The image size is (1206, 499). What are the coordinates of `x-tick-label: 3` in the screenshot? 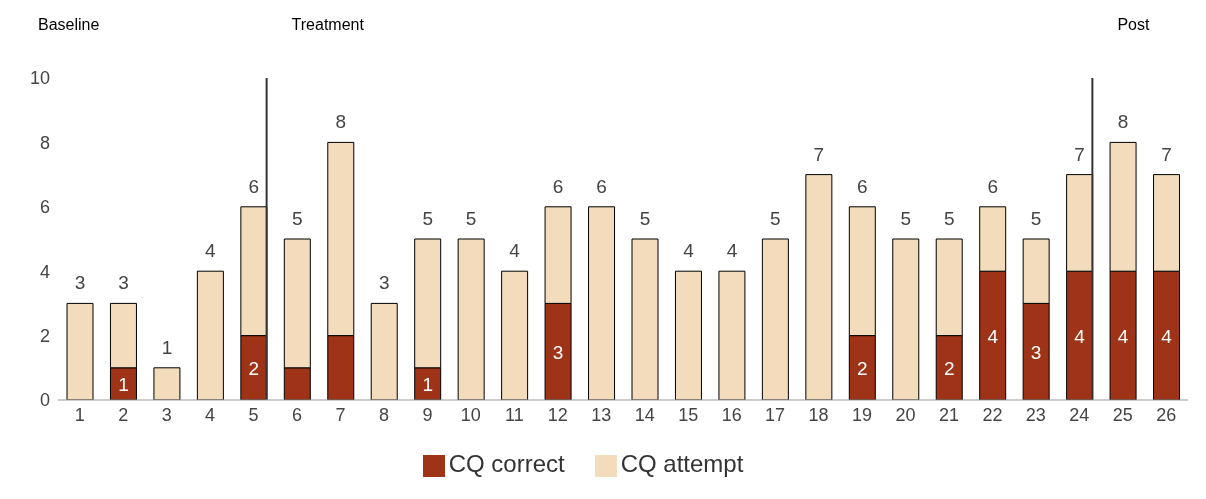 It's located at (166, 414).